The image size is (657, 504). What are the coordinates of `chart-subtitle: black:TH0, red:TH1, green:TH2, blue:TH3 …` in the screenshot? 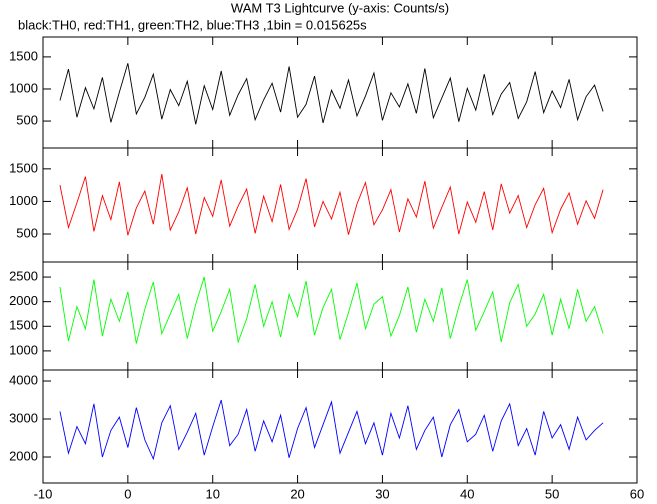 It's located at (192, 24).